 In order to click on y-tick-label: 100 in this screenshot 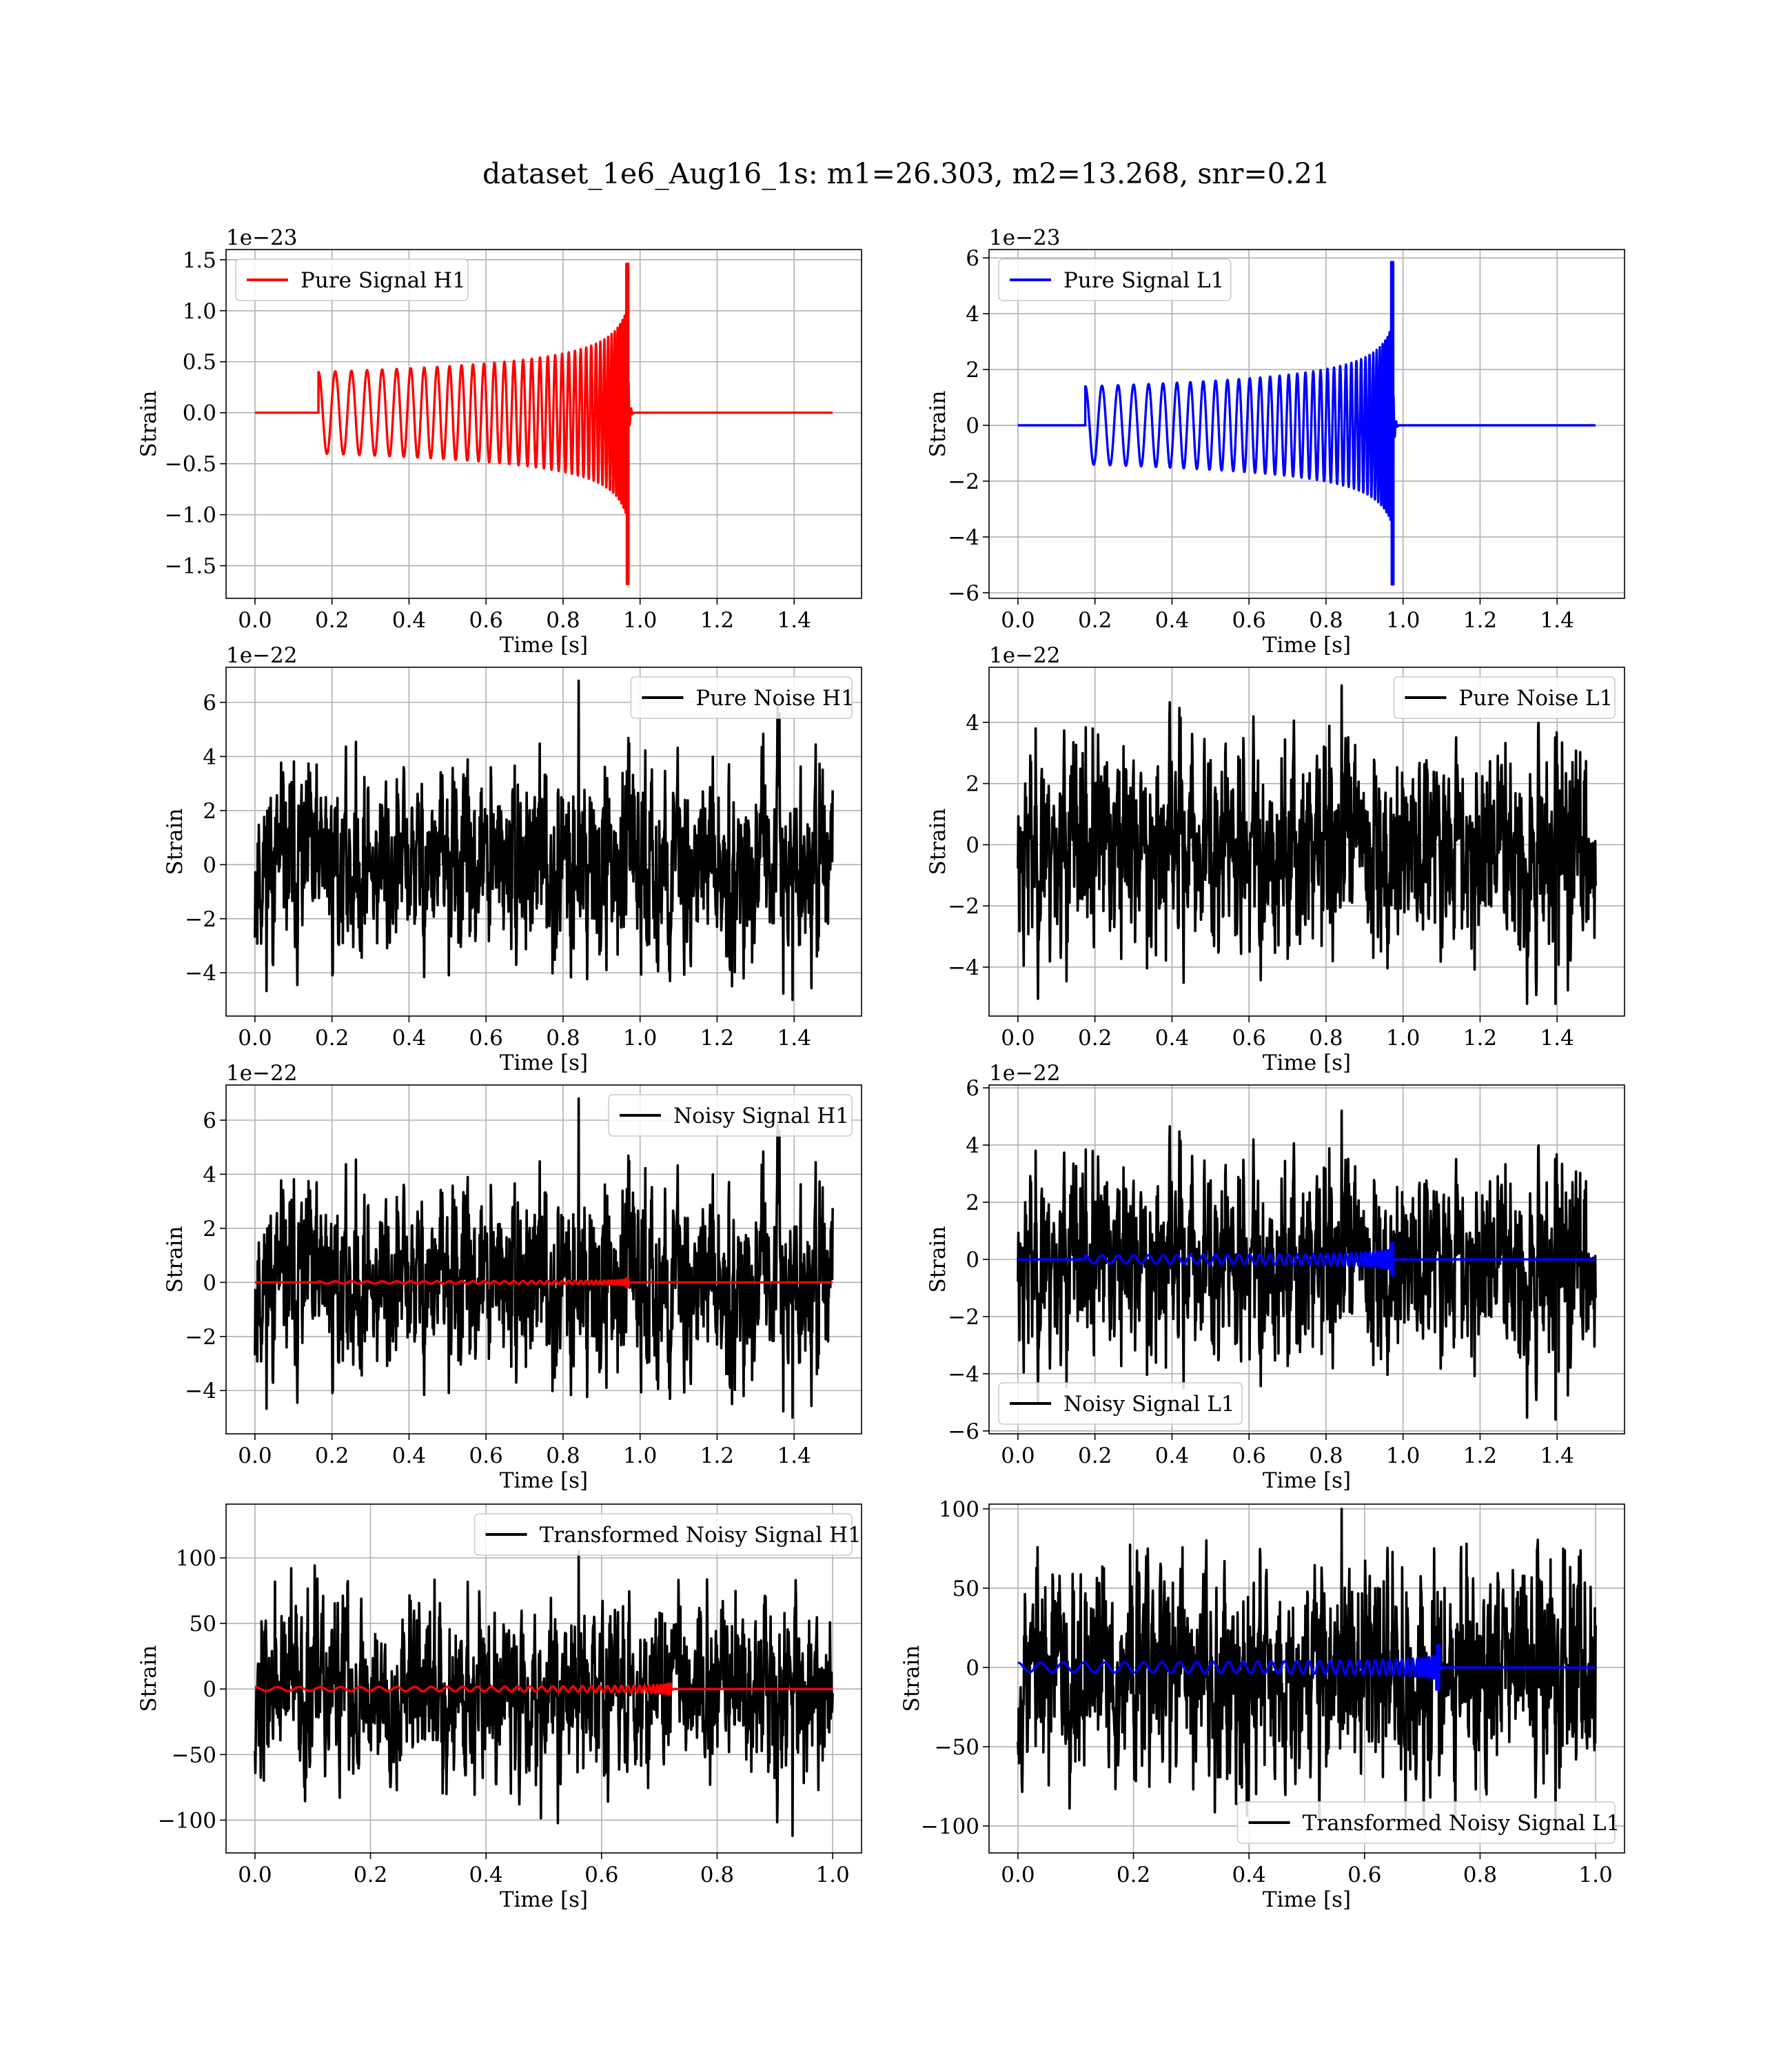, I will do `click(196, 1558)`.